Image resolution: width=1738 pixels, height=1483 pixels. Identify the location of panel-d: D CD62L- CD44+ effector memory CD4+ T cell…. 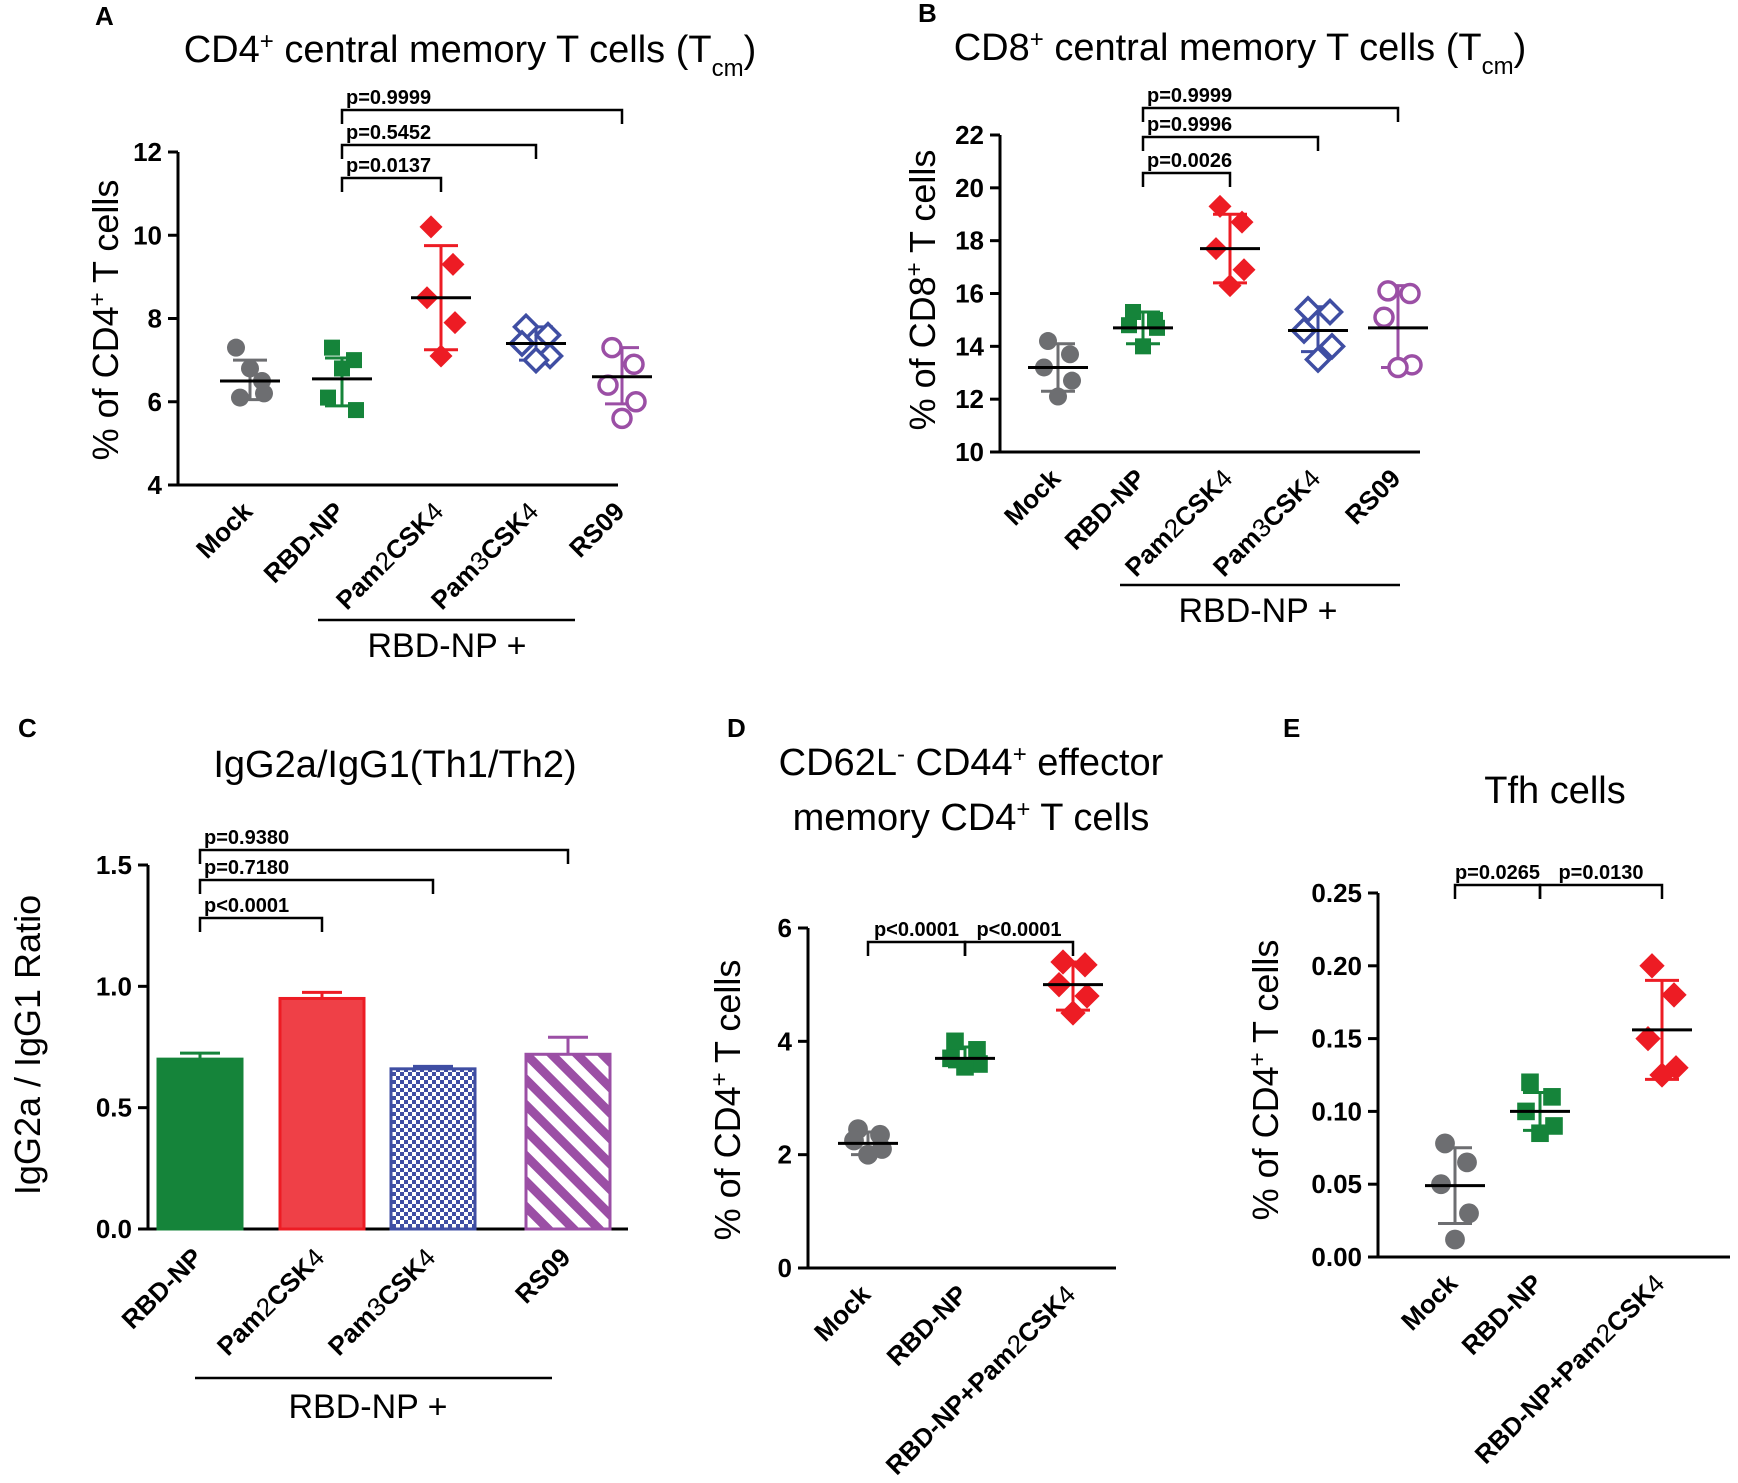
(935, 1097).